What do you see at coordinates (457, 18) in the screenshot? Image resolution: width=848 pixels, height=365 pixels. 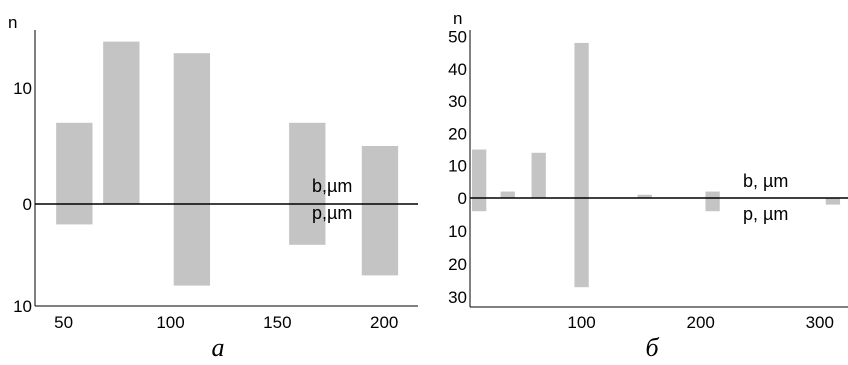 I see `chart-2-y-axis-label: n` at bounding box center [457, 18].